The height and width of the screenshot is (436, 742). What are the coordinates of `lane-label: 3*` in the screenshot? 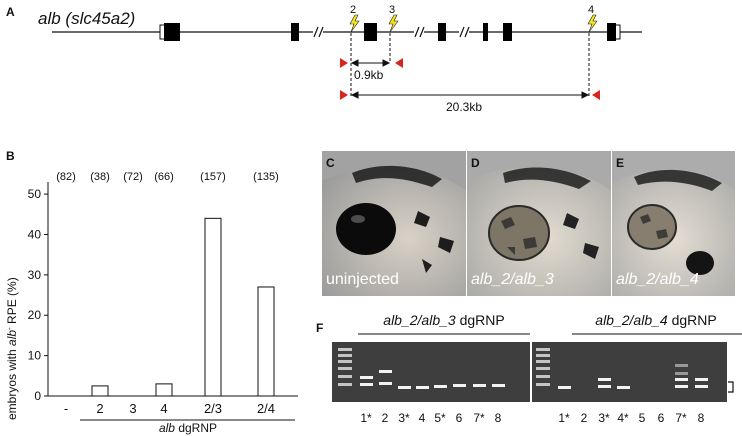 It's located at (604, 418).